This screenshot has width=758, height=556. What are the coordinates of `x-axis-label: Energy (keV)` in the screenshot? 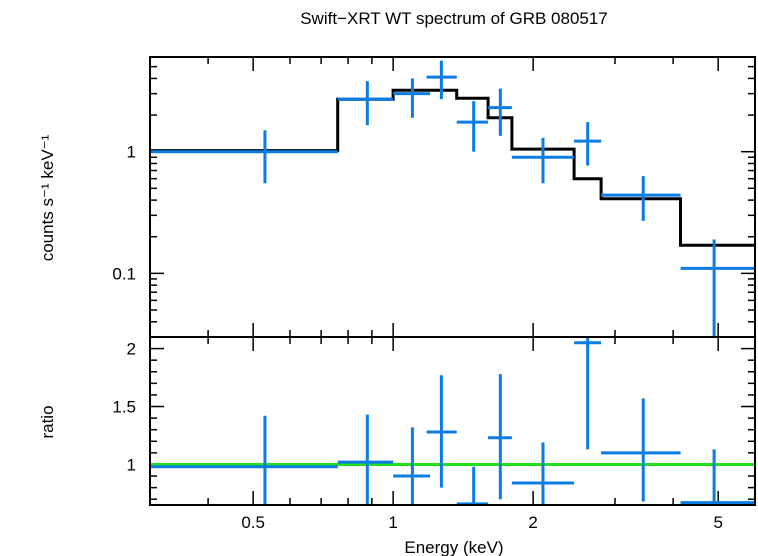 It's located at (453, 547).